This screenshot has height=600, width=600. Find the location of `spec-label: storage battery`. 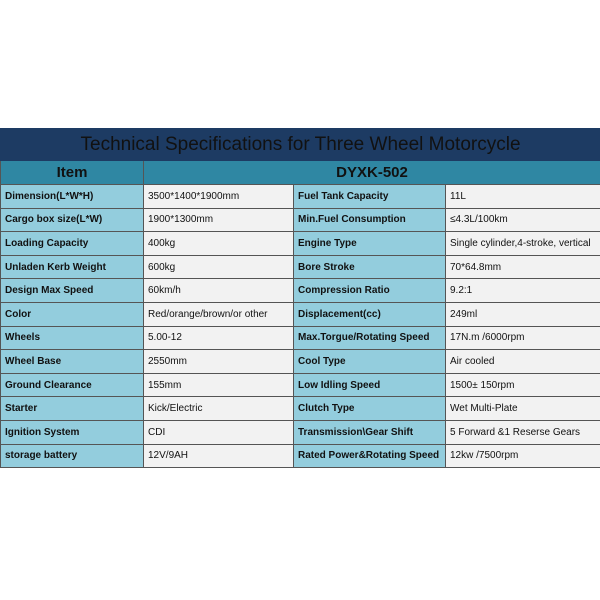

spec-label: storage battery is located at coordinates (72, 456).